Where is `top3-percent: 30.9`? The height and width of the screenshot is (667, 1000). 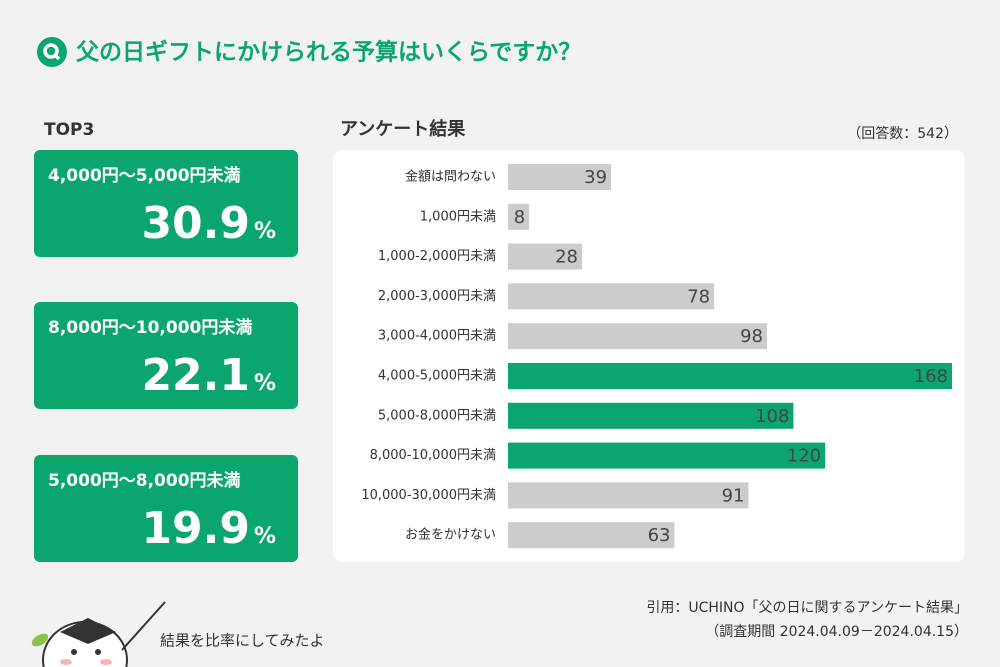
top3-percent: 30.9 is located at coordinates (195, 223).